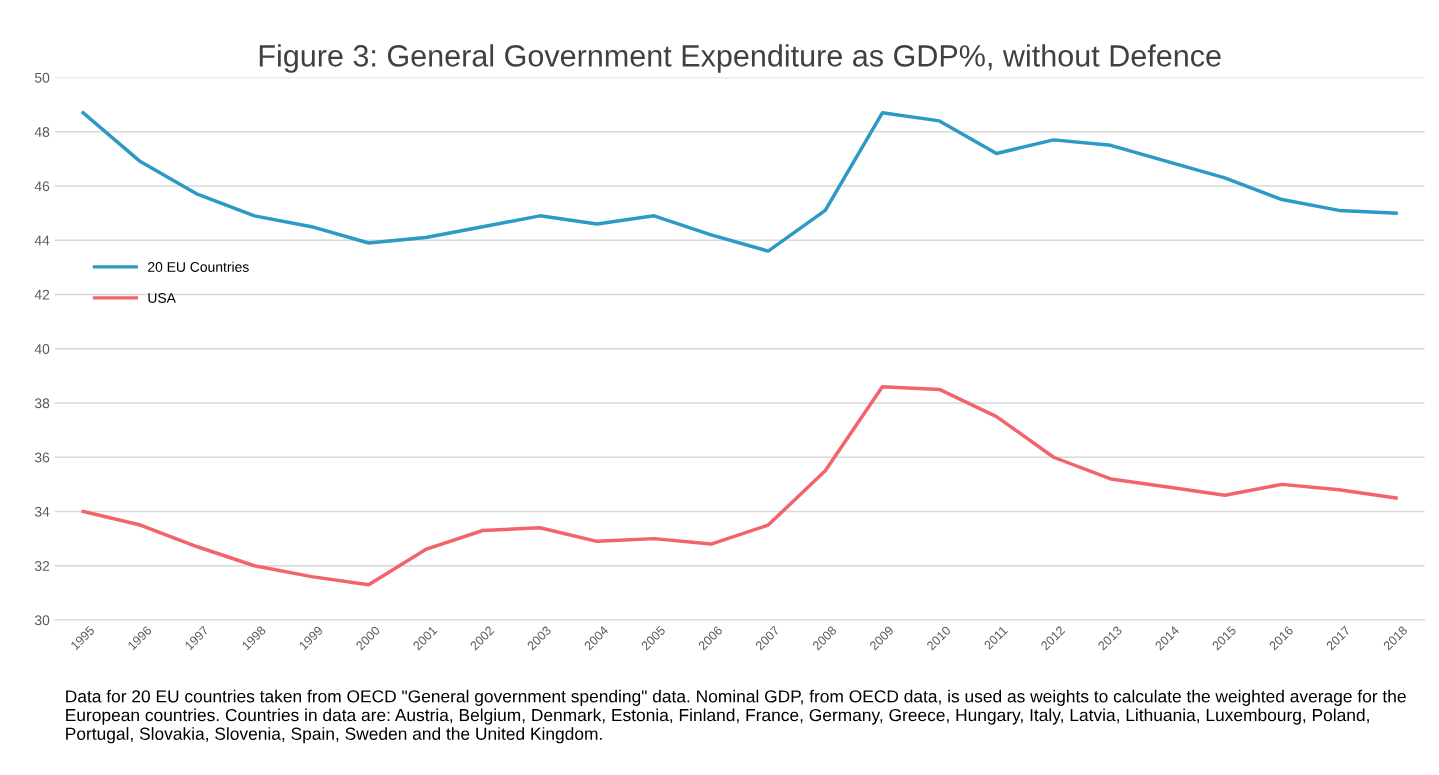 This screenshot has height=775, width=1439. I want to click on y-tick-label: 34, so click(42, 511).